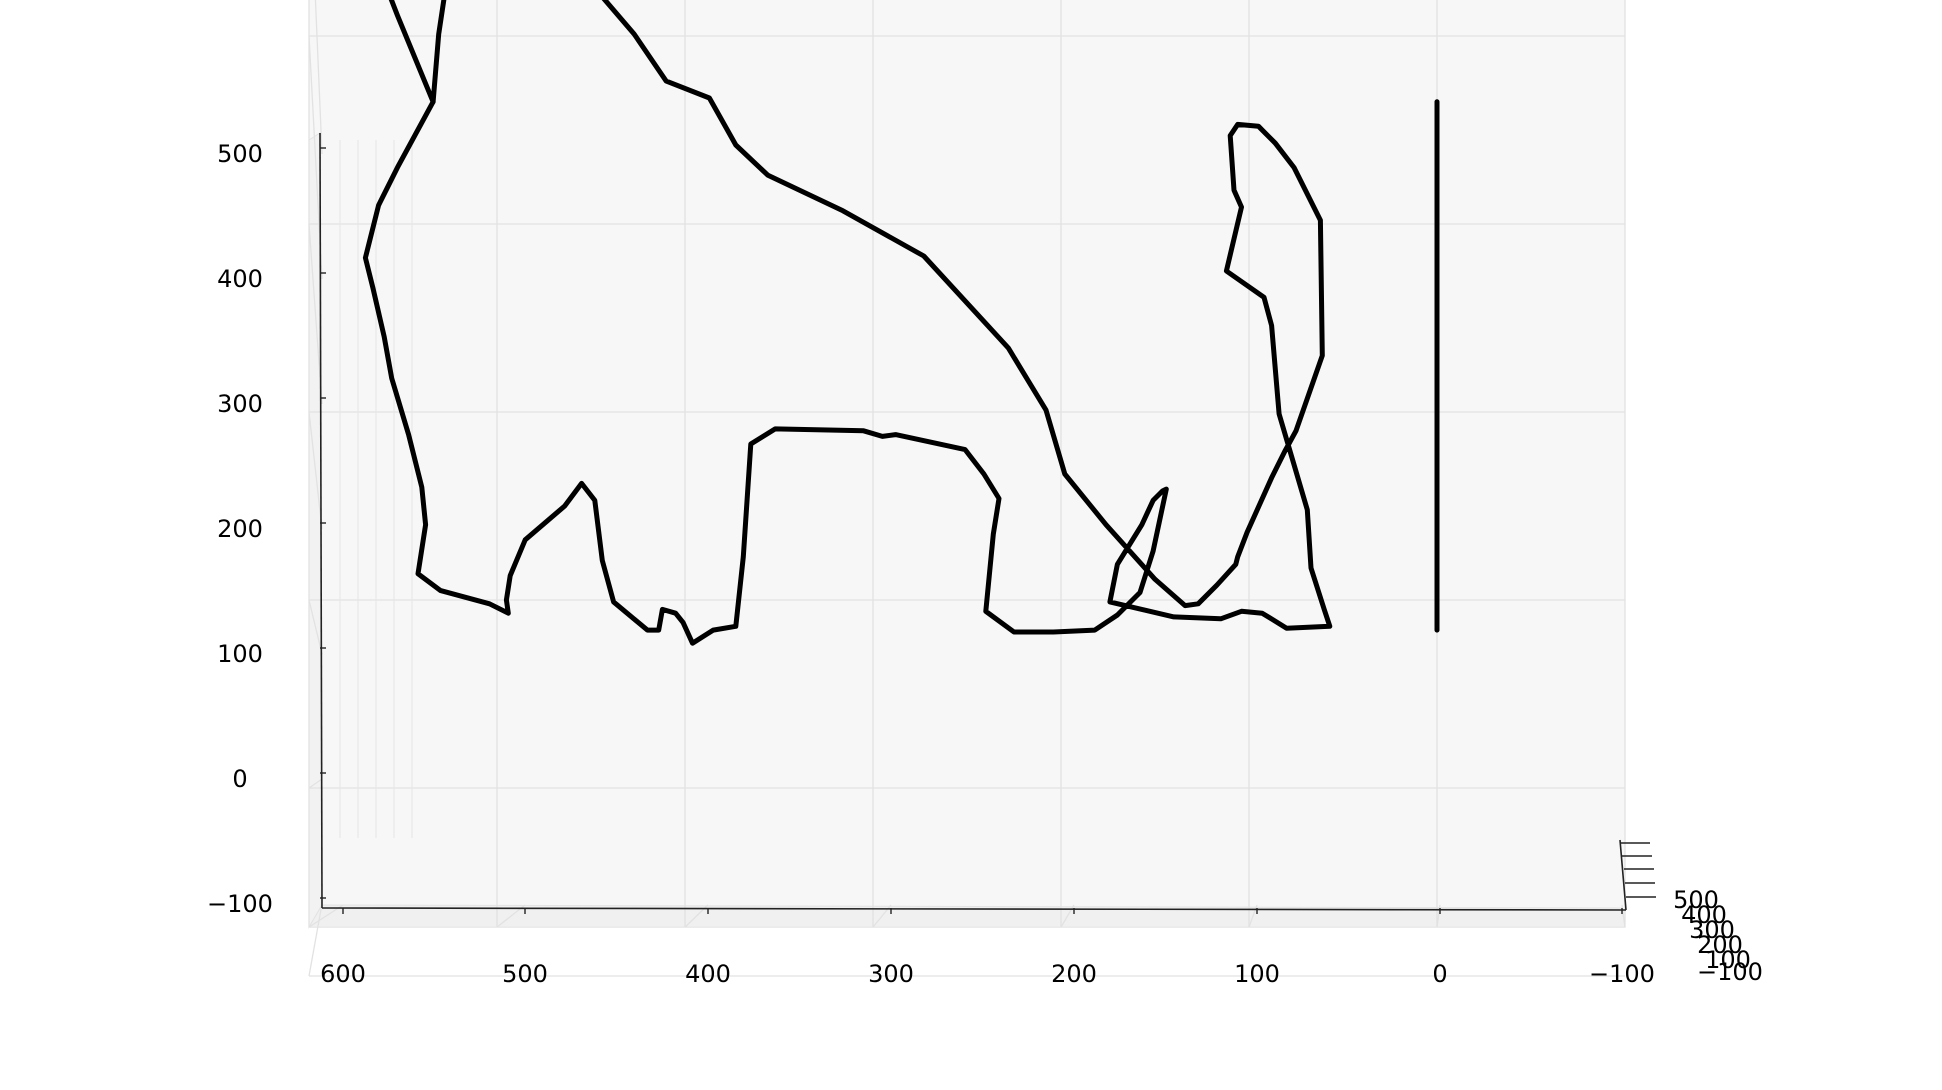  Describe the element at coordinates (239, 779) in the screenshot. I see `z-tick-label: 0` at that location.